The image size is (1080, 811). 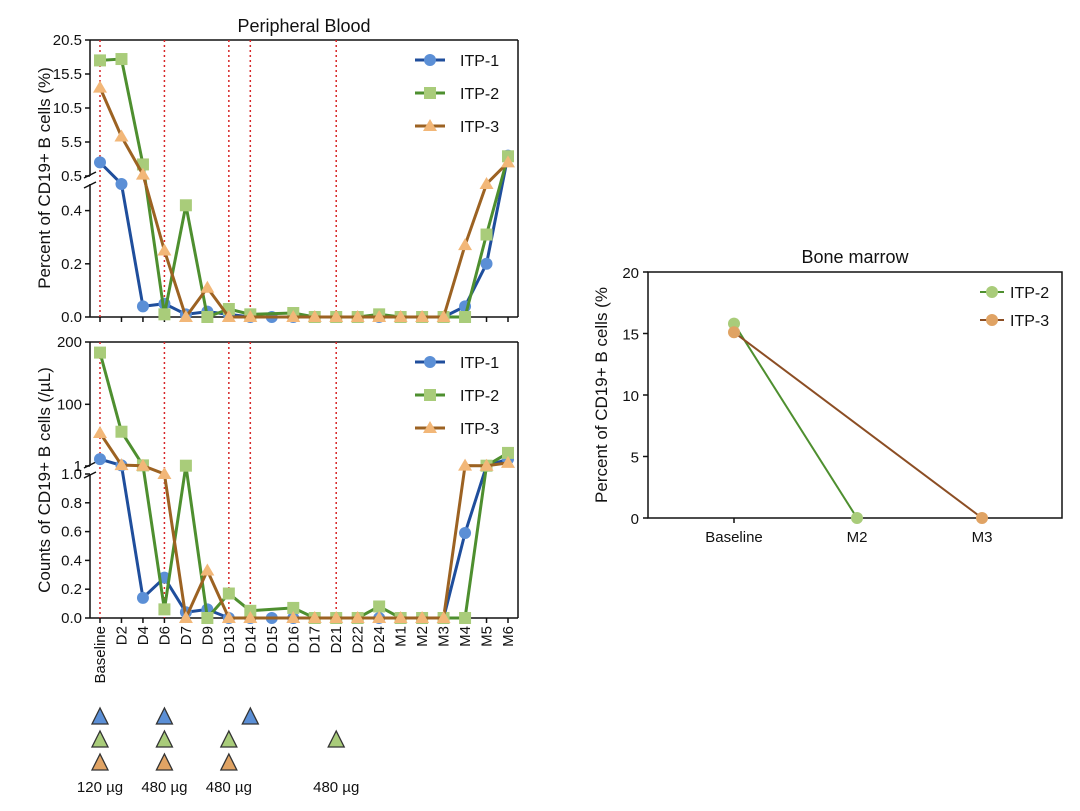 I want to click on chart-title: Peripheral Blood, so click(x=303, y=26).